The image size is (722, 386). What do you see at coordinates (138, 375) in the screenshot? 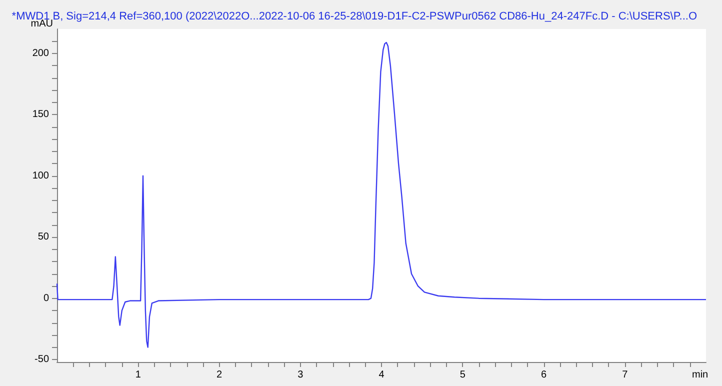
I see `x-tick-label: 1` at bounding box center [138, 375].